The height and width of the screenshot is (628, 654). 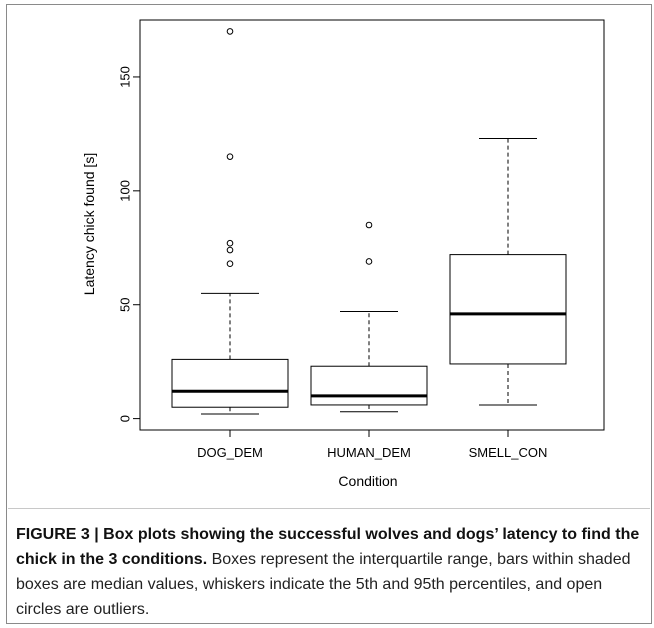 I want to click on y-tick-label: 0, so click(x=124, y=418).